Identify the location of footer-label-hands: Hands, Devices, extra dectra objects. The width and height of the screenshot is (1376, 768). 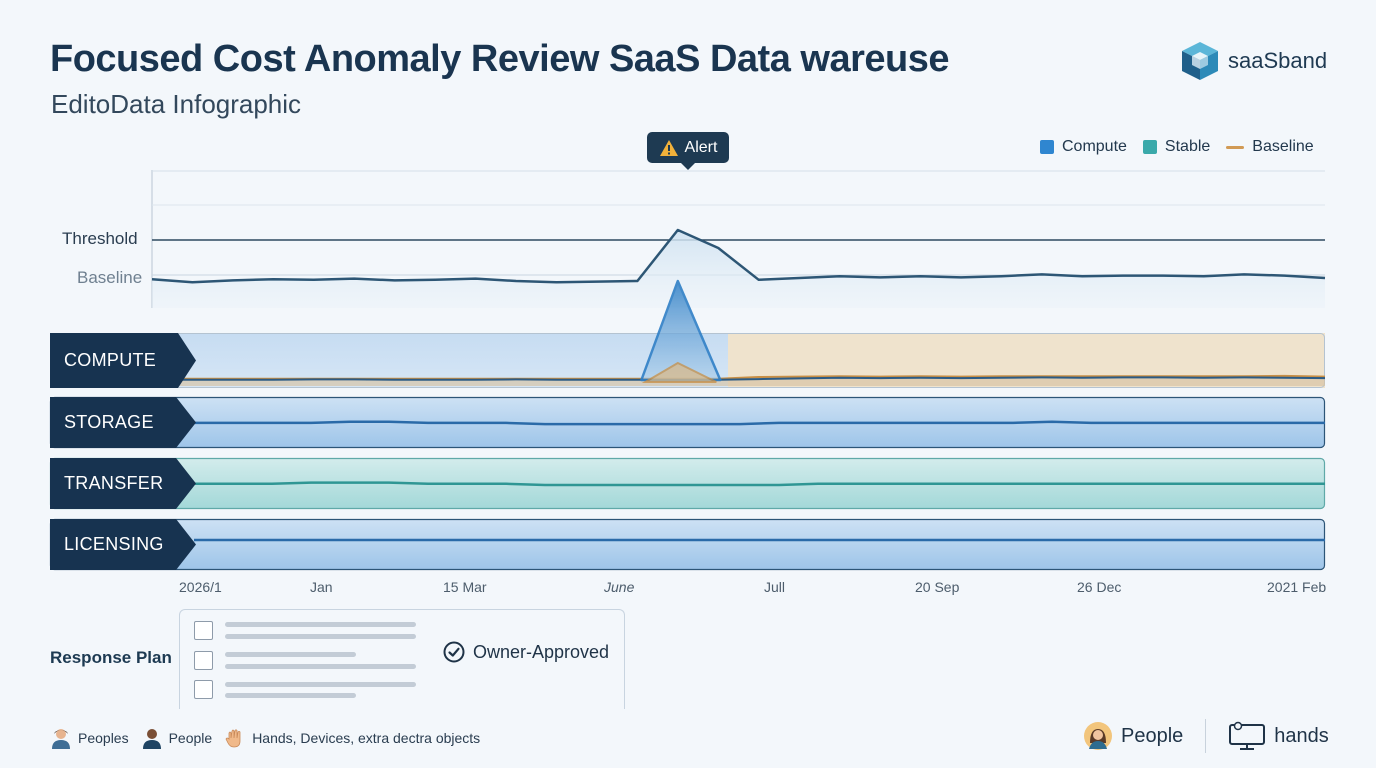
(366, 738).